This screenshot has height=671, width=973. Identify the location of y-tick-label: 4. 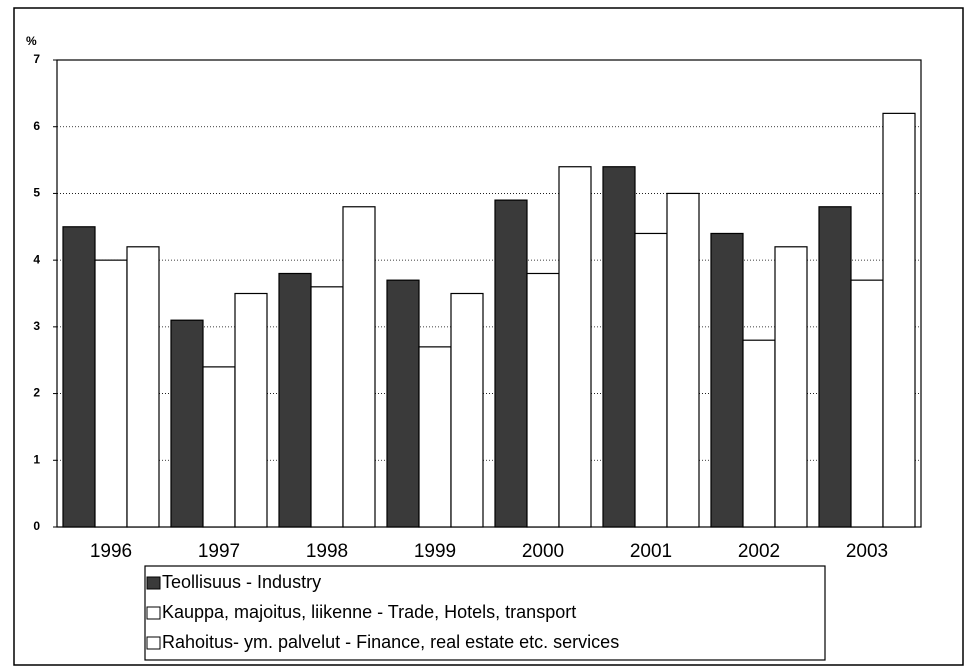
(36, 259).